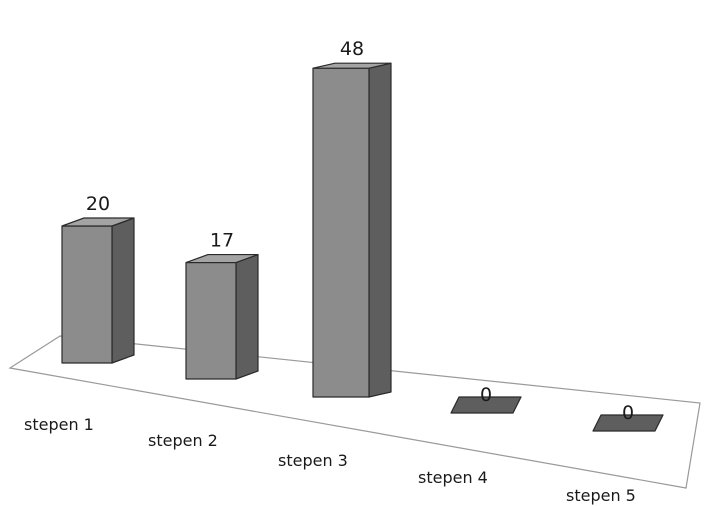 The image size is (710, 506). I want to click on value-label: 48, so click(352, 49).